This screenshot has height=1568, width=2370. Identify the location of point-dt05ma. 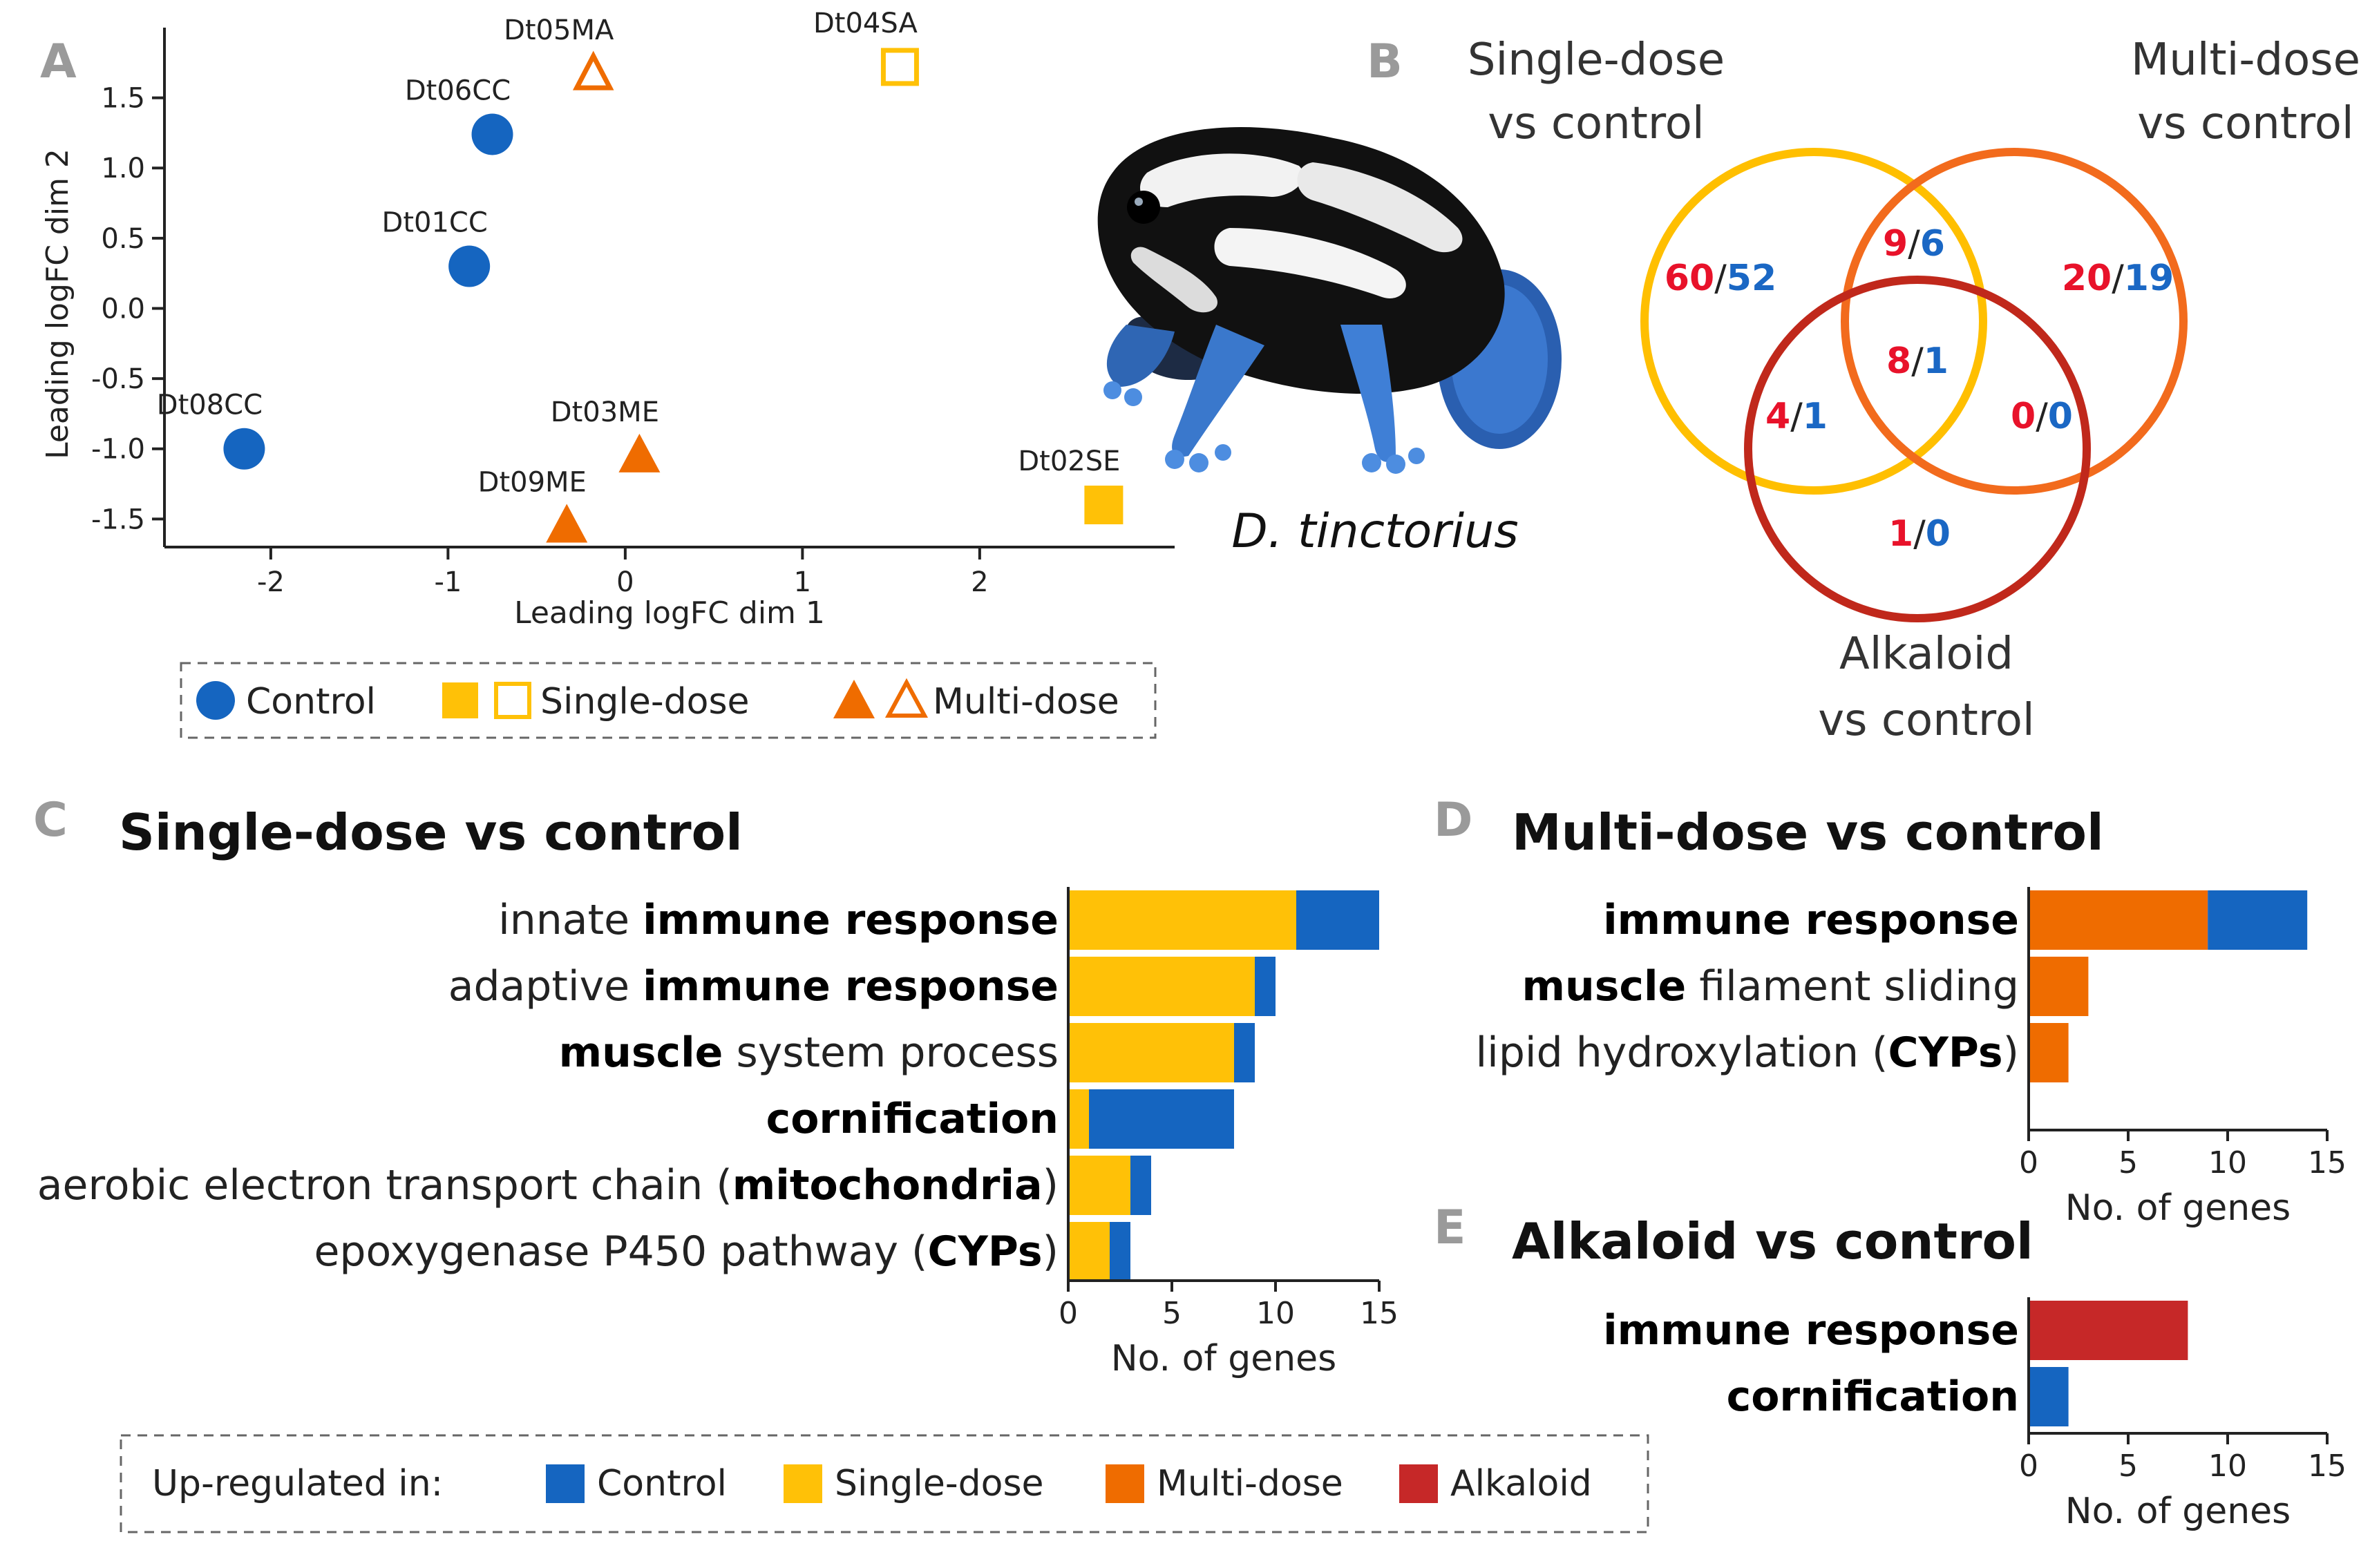
(593, 70).